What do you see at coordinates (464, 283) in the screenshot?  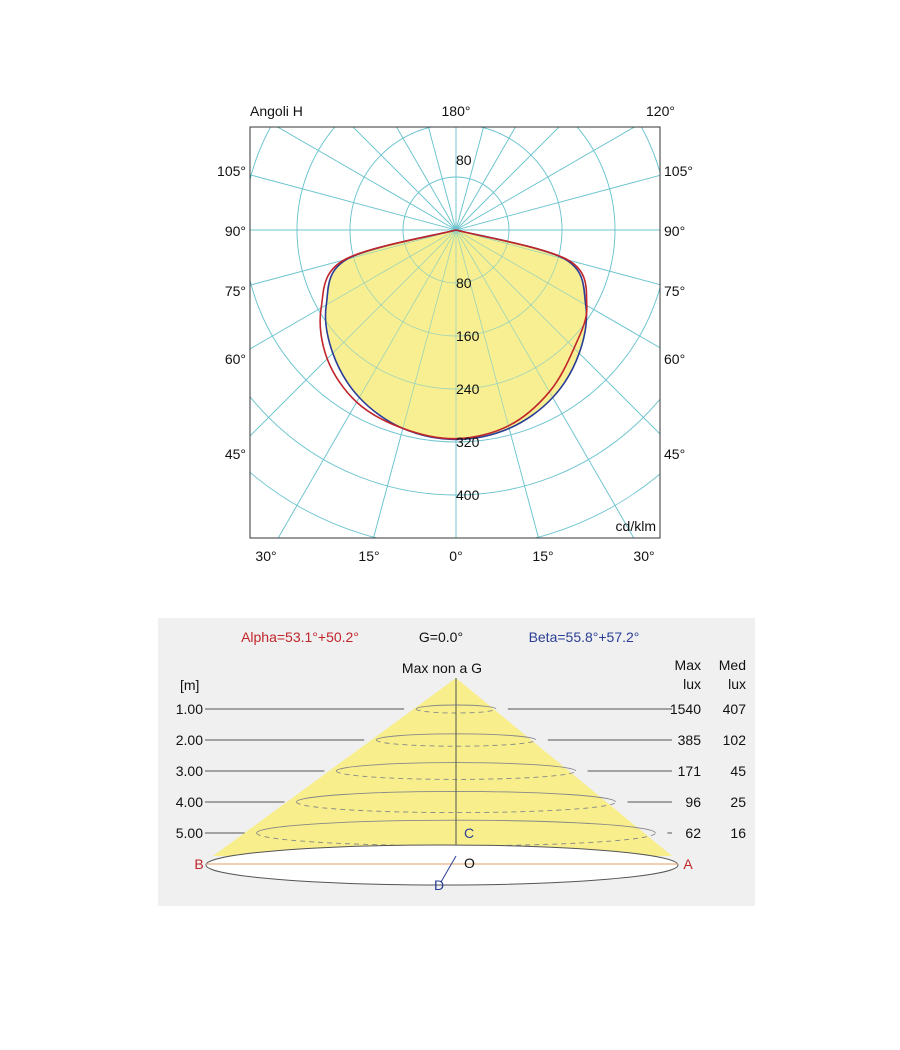 I see `radial-label: 80` at bounding box center [464, 283].